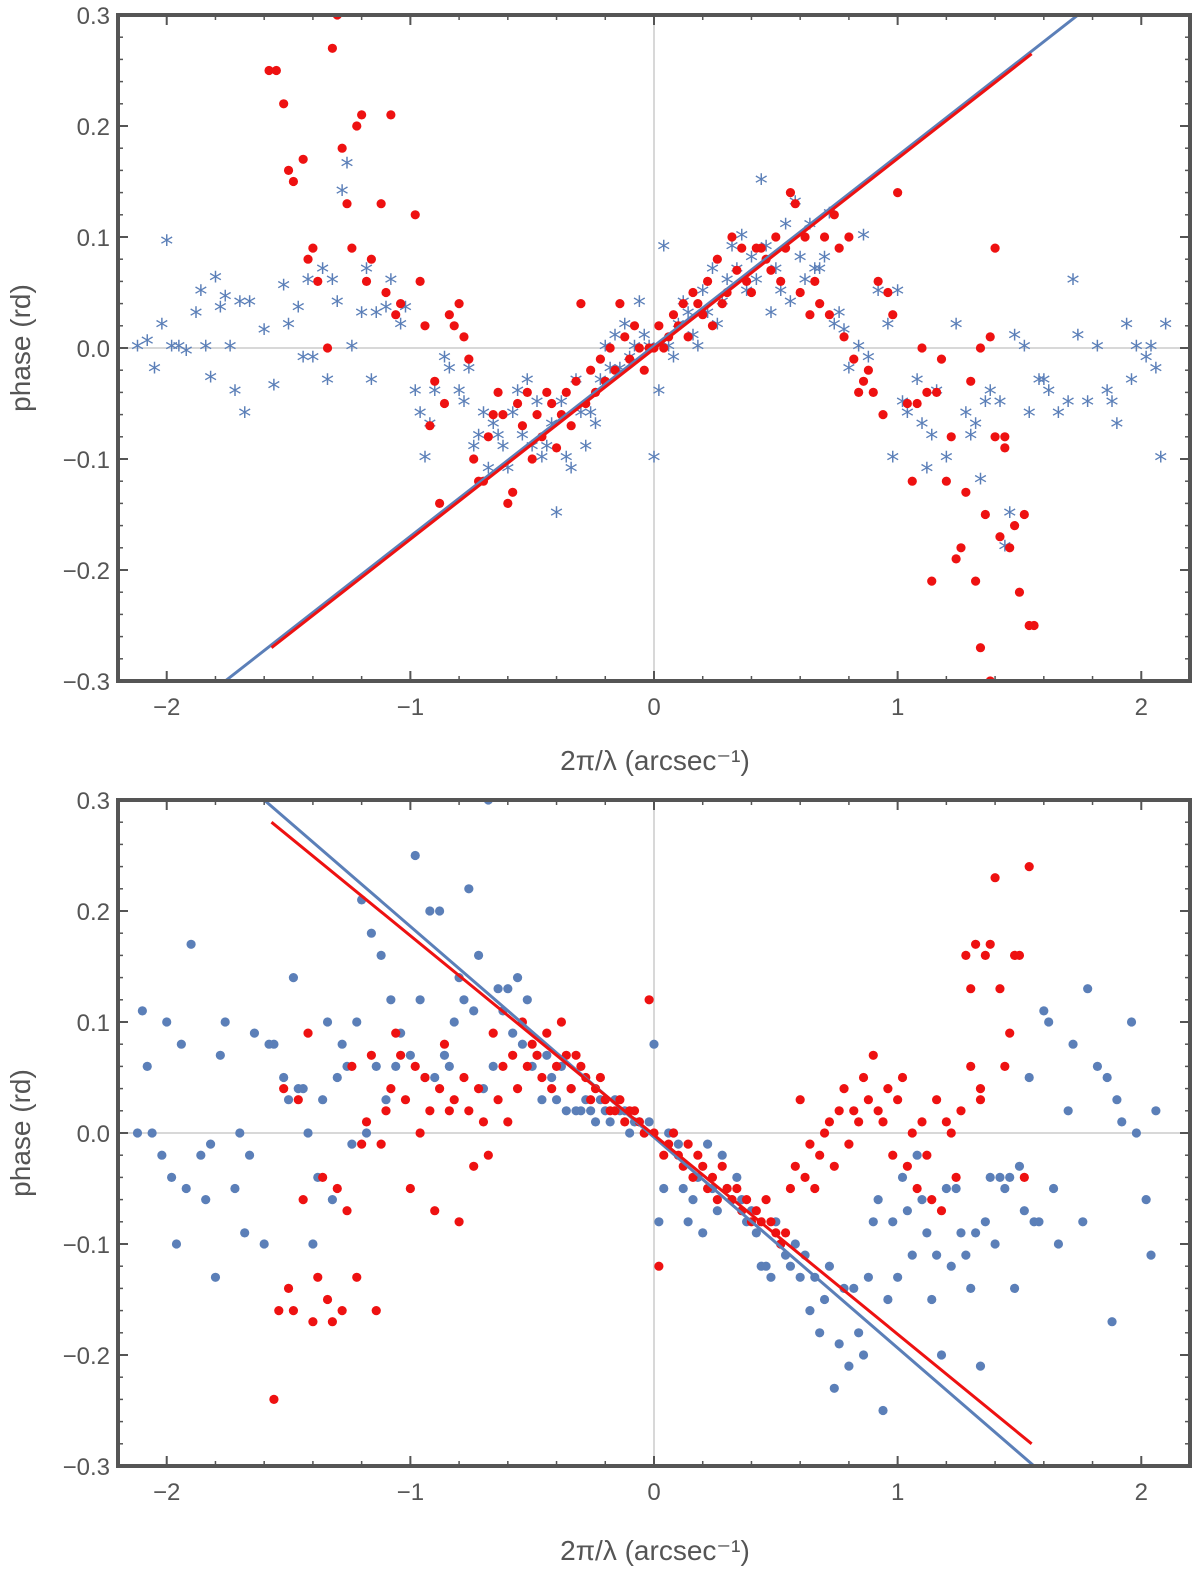 This screenshot has width=1200, height=1575. What do you see at coordinates (1141, 1492) in the screenshot?
I see `x-tick-label: 2` at bounding box center [1141, 1492].